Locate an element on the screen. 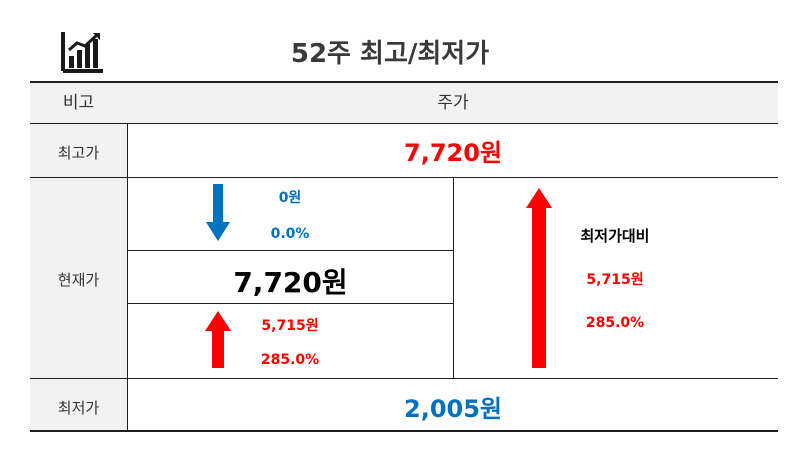 The width and height of the screenshot is (807, 458). low-compare-diff: 5,715원 is located at coordinates (615, 280).